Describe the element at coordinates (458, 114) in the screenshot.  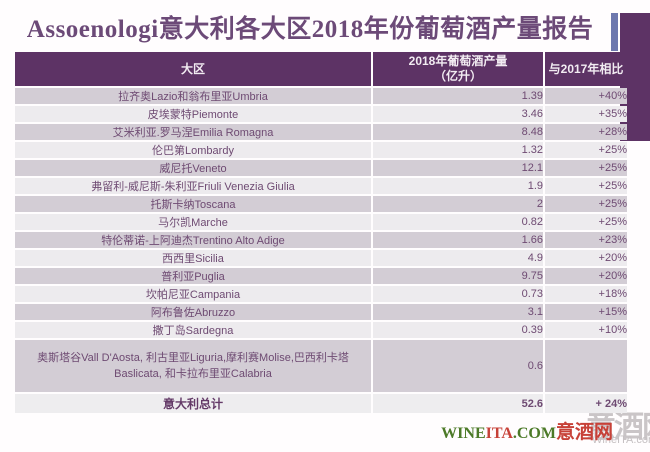
I see `production-cell: 3.46` at that location.